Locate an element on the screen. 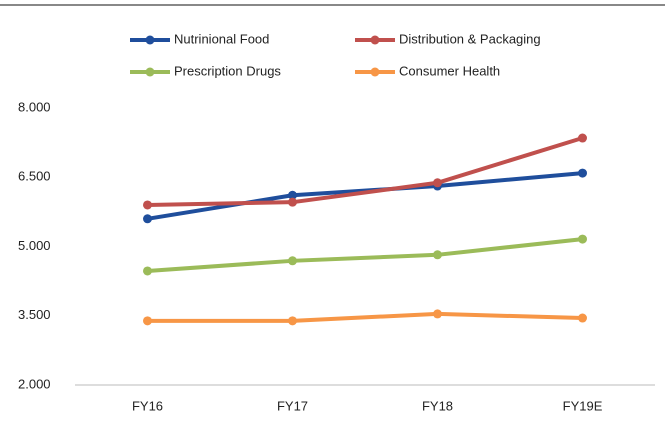 The height and width of the screenshot is (423, 665). y-tick-label: 8.000 is located at coordinates (34, 106).